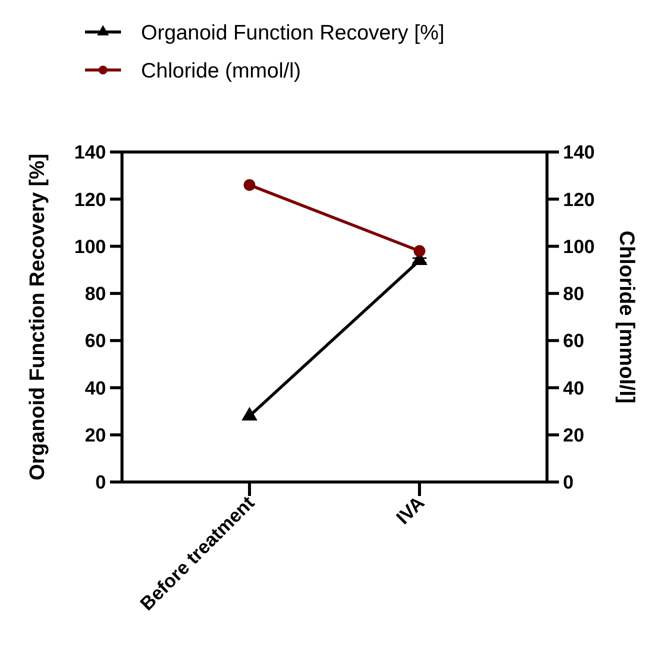 Image resolution: width=661 pixels, height=656 pixels. I want to click on y-tick-label: 100, so click(90, 247).